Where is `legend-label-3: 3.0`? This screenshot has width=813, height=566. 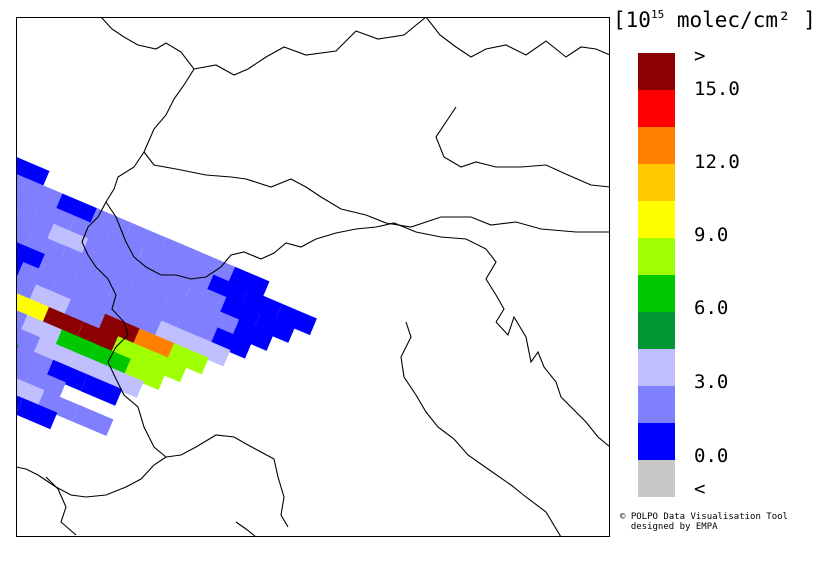
legend-label-3: 3.0 is located at coordinates (711, 382).